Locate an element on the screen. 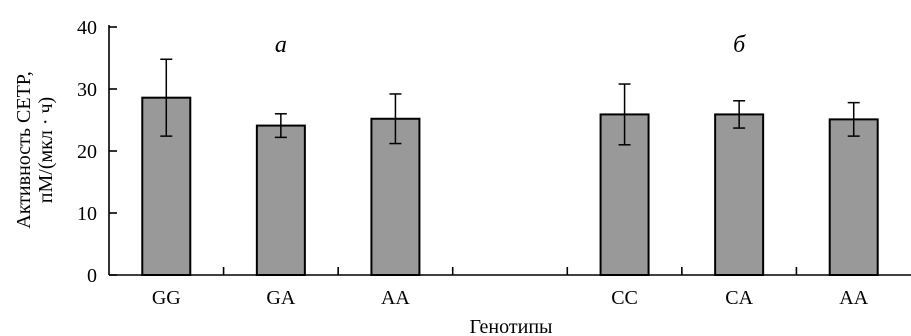 Image resolution: width=911 pixels, height=336 pixels. y-tick-label: 10 is located at coordinates (87, 214).